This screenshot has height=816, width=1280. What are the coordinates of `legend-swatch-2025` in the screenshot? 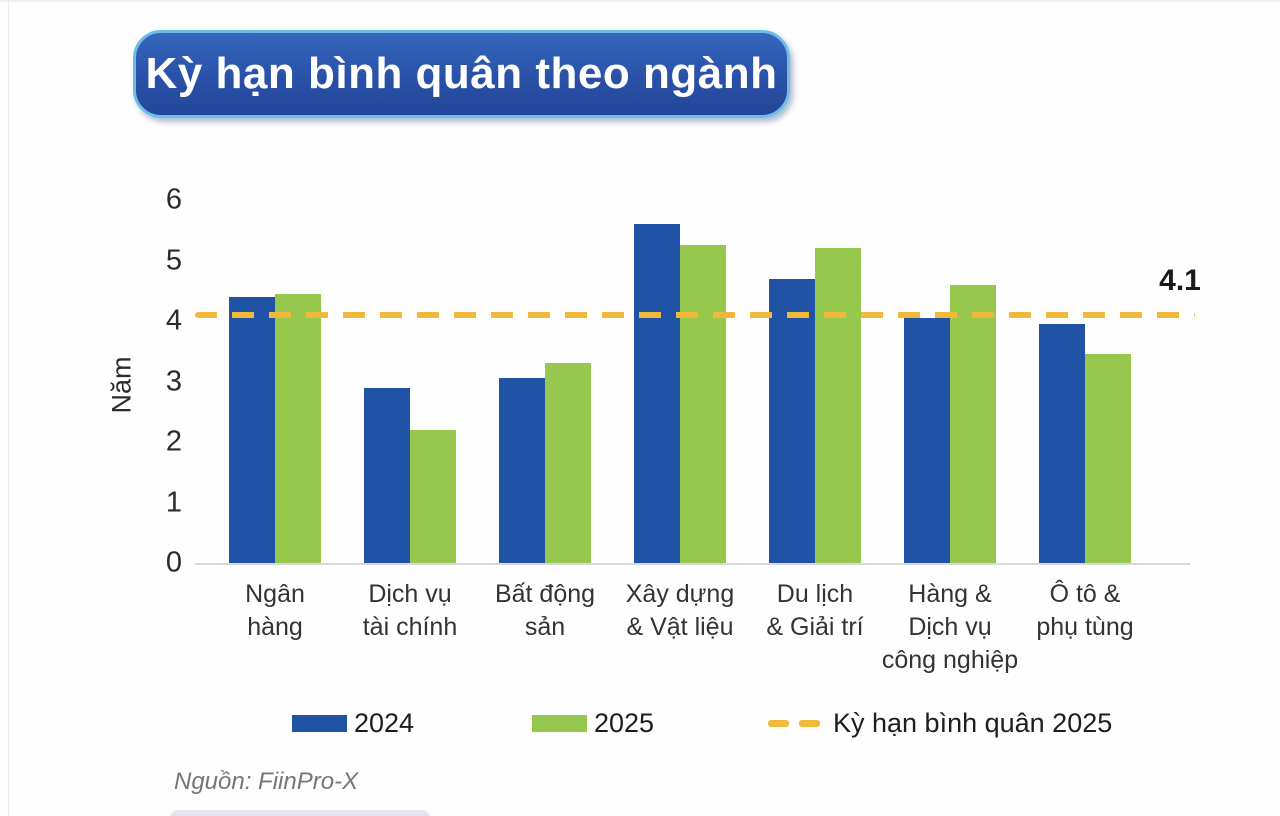 It's located at (559, 723).